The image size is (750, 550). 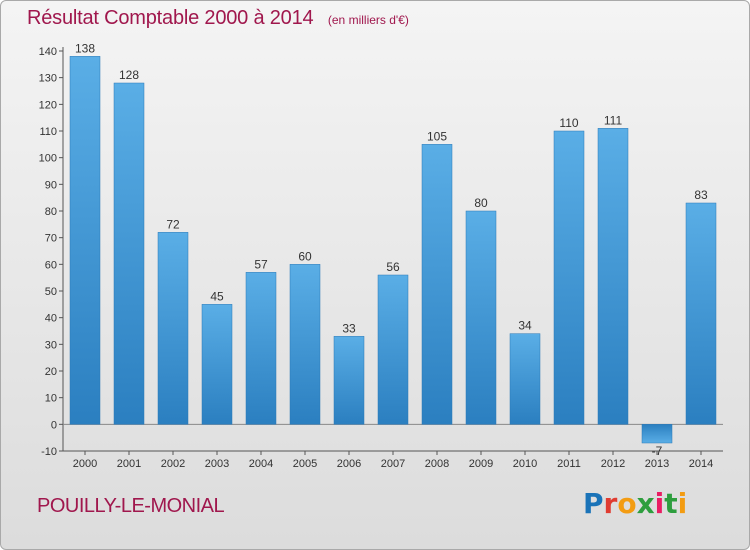 What do you see at coordinates (217, 364) in the screenshot?
I see `bar-2003` at bounding box center [217, 364].